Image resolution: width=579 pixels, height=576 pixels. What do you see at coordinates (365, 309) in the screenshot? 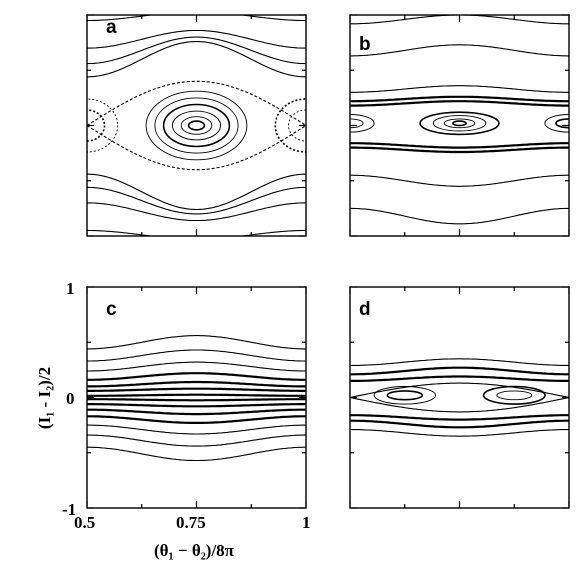
I see `panel-d-letter: d` at bounding box center [365, 309].